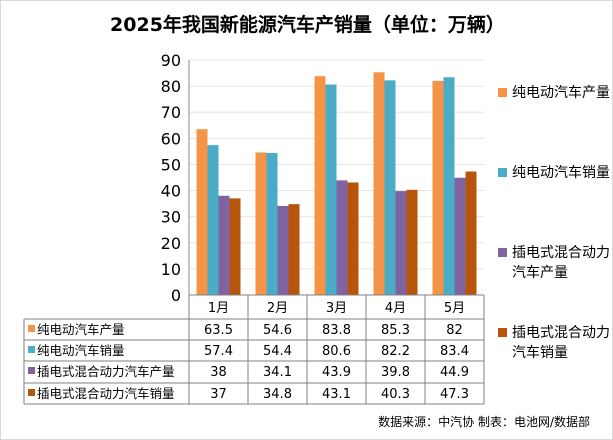 The width and height of the screenshot is (613, 440). I want to click on legend-item: 插电式混合动力汽车销量, so click(554, 343).